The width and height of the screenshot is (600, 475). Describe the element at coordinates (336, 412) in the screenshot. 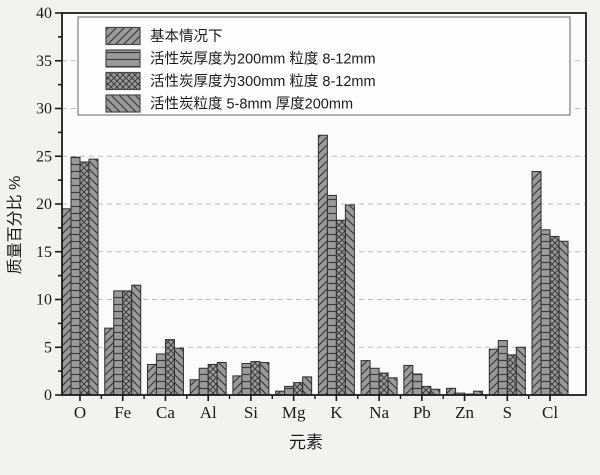

I see `x-category-label: K` at that location.